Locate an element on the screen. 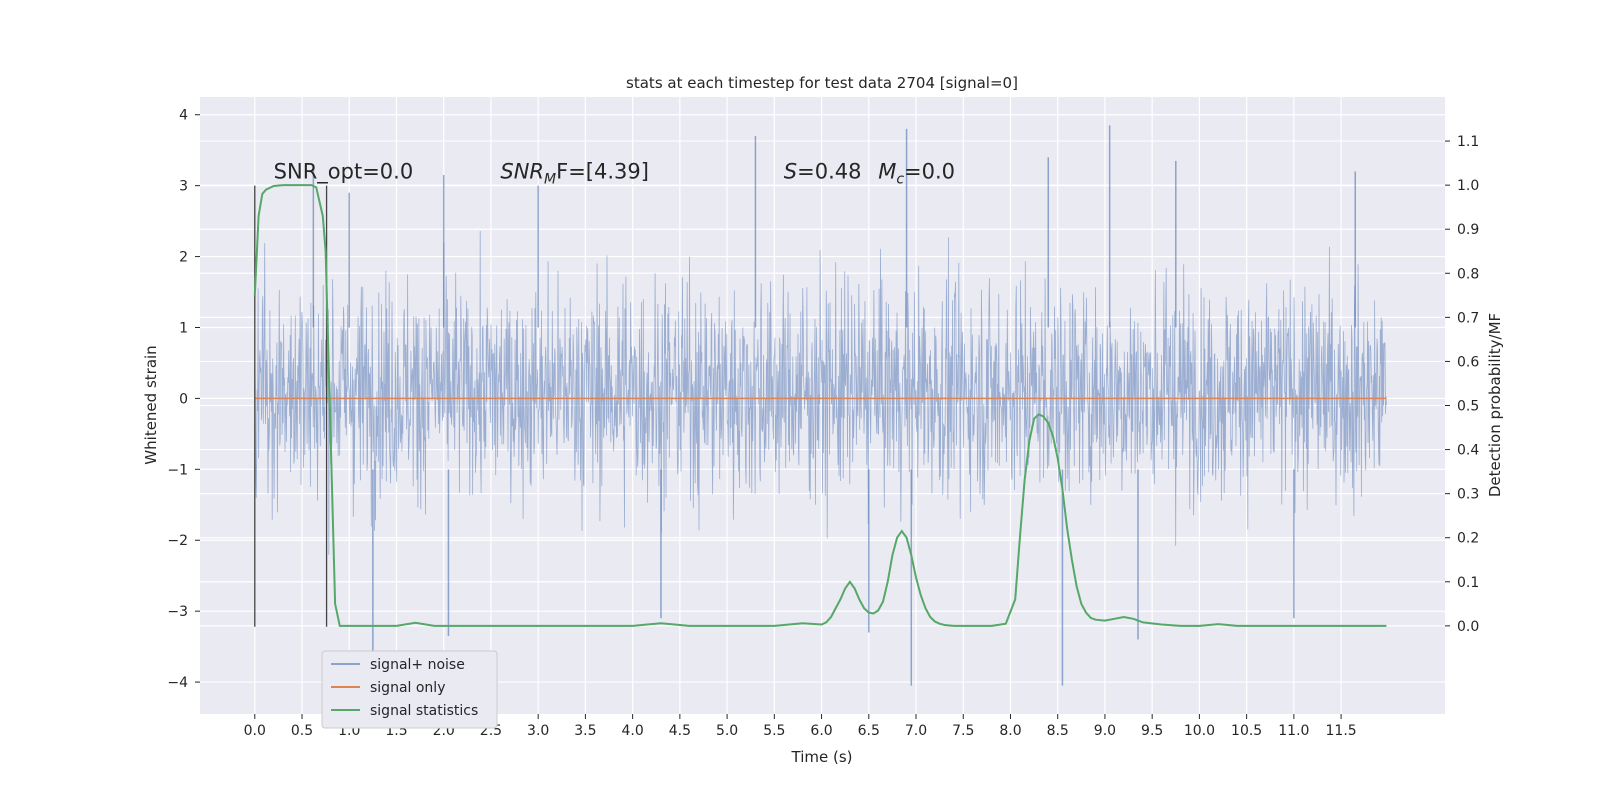 This screenshot has height=800, width=1600. legend-label: signal only is located at coordinates (407, 688).